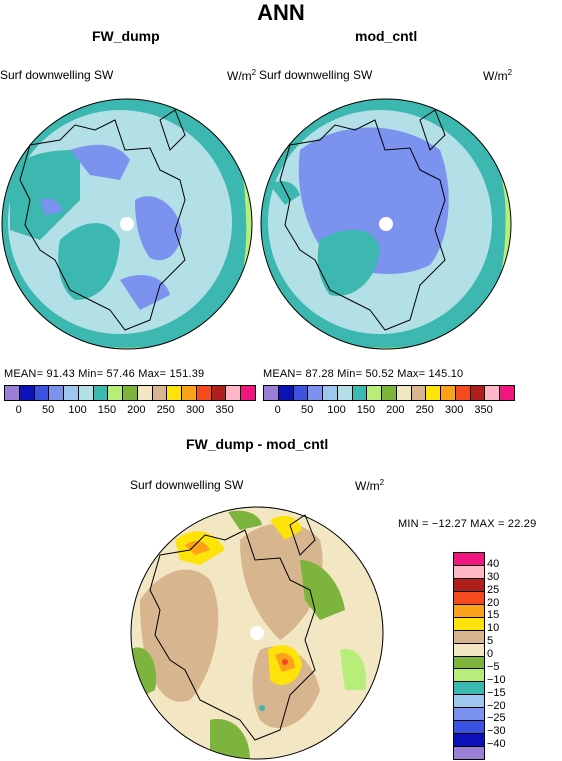  I want to click on colorbar-diff, so click(469, 656).